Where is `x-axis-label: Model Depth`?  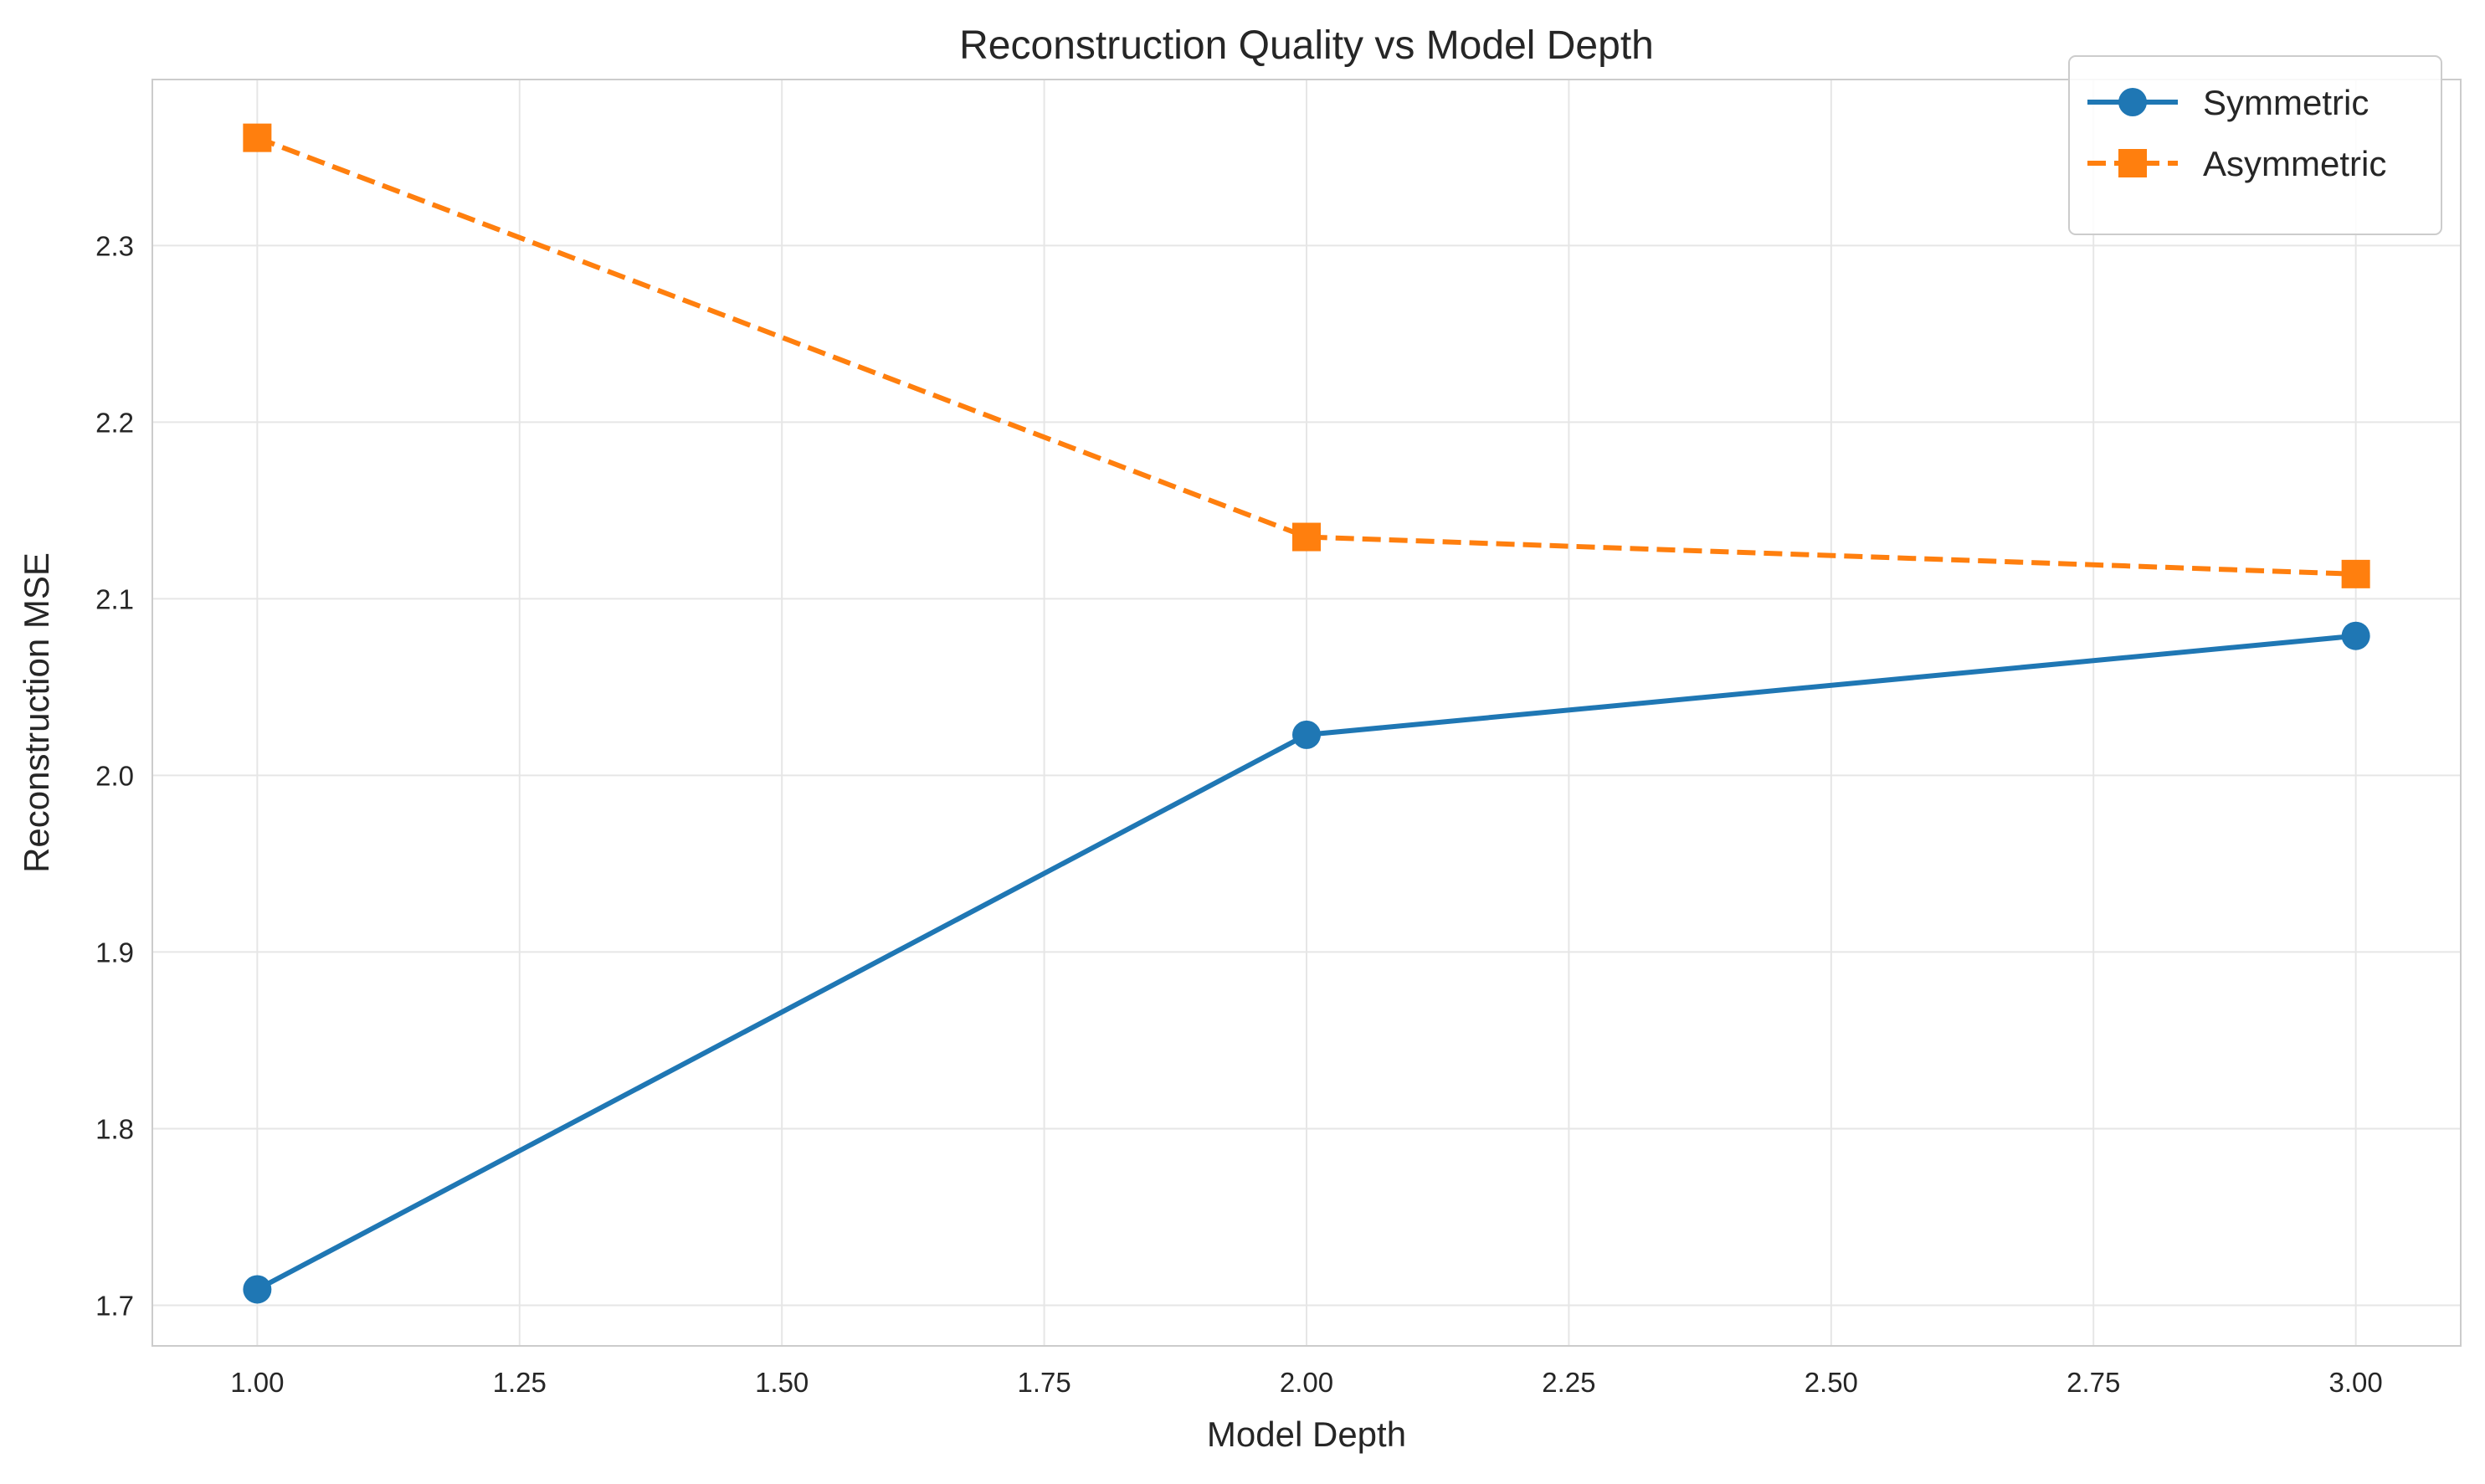 x-axis-label: Model Depth is located at coordinates (1306, 1434).